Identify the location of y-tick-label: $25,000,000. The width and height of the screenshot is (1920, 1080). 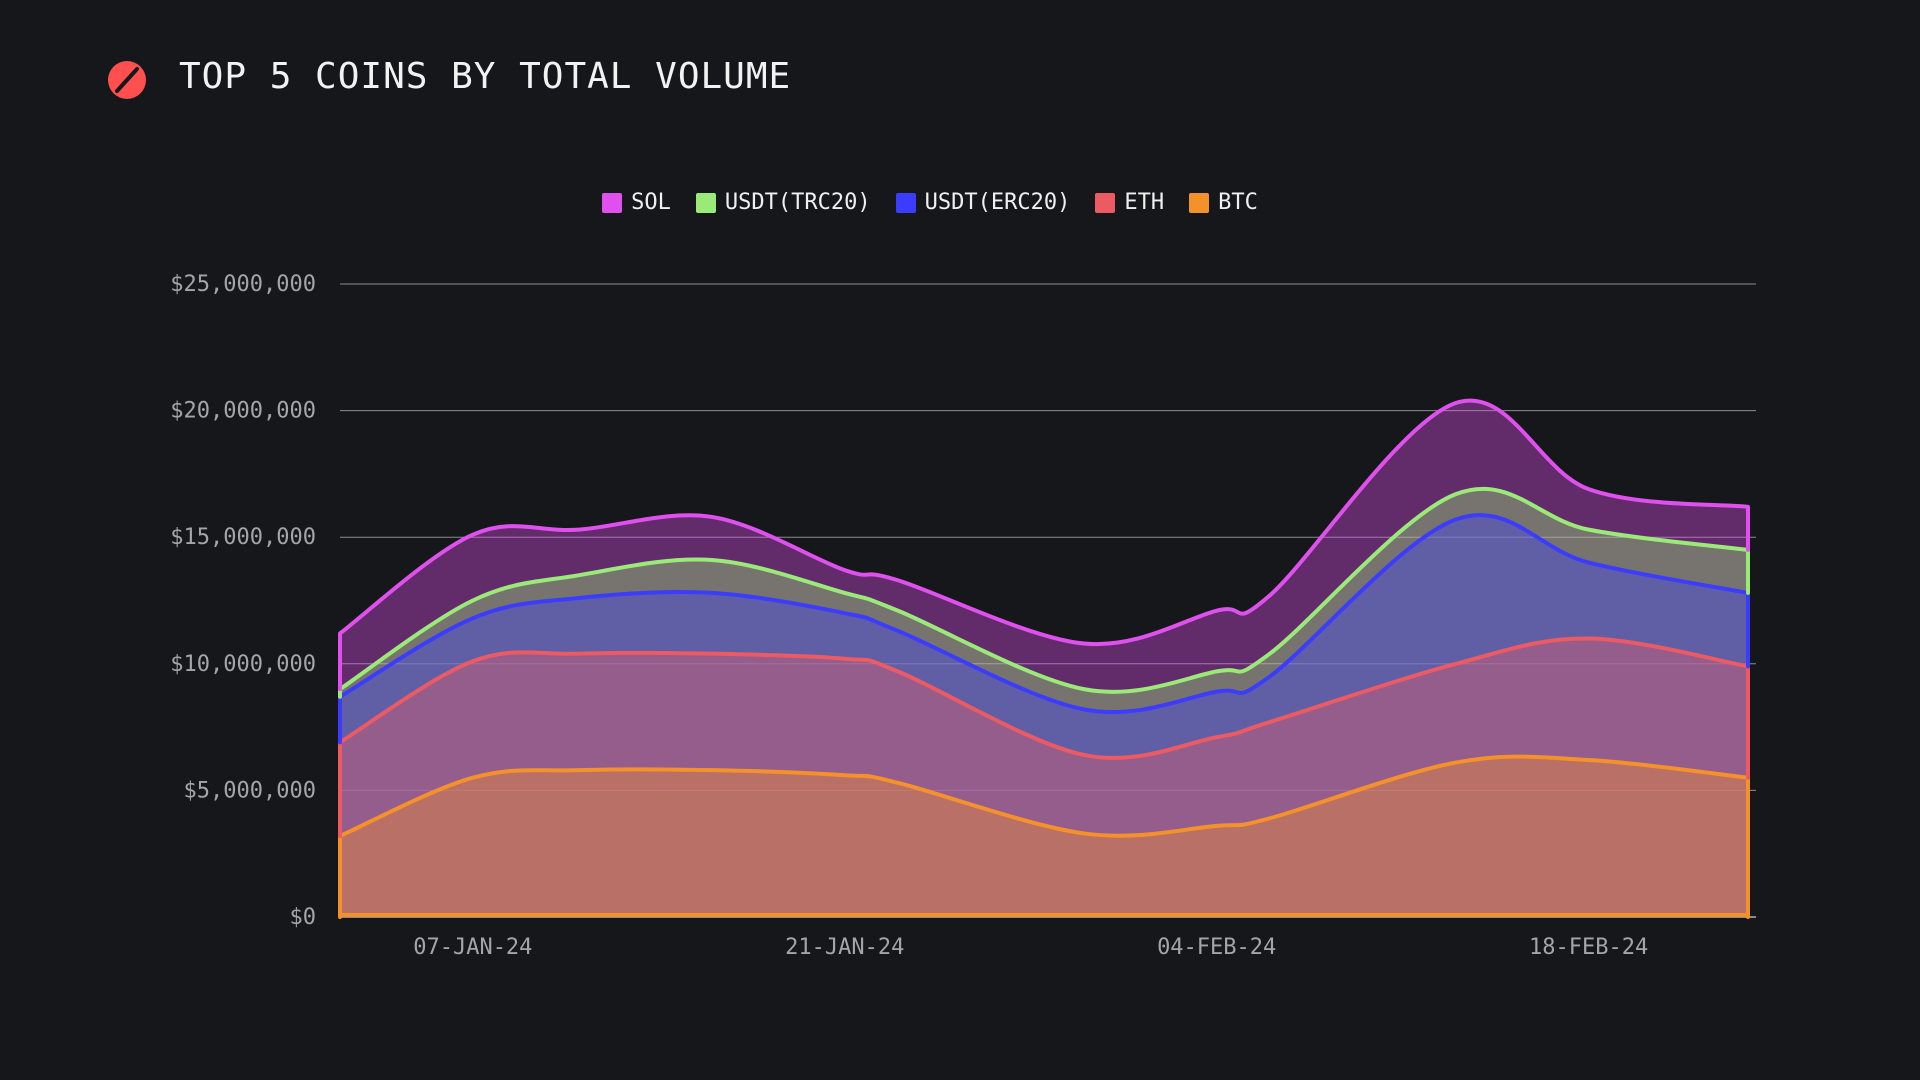
(243, 284).